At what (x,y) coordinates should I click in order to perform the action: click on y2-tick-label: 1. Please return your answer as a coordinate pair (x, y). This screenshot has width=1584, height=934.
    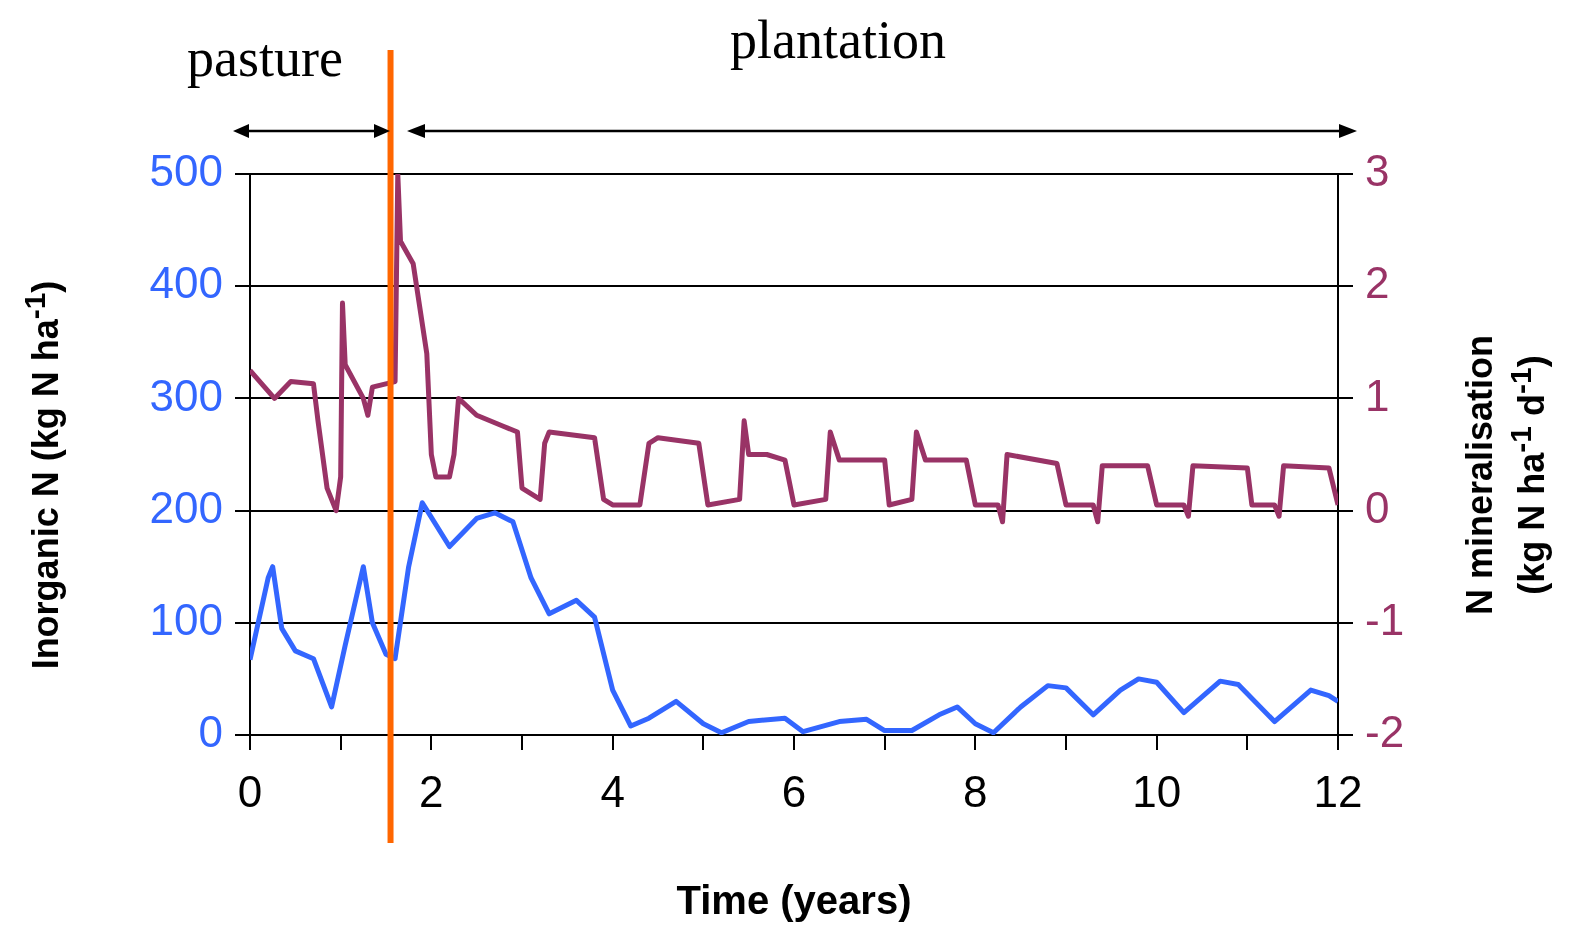
    Looking at the image, I should click on (1377, 395).